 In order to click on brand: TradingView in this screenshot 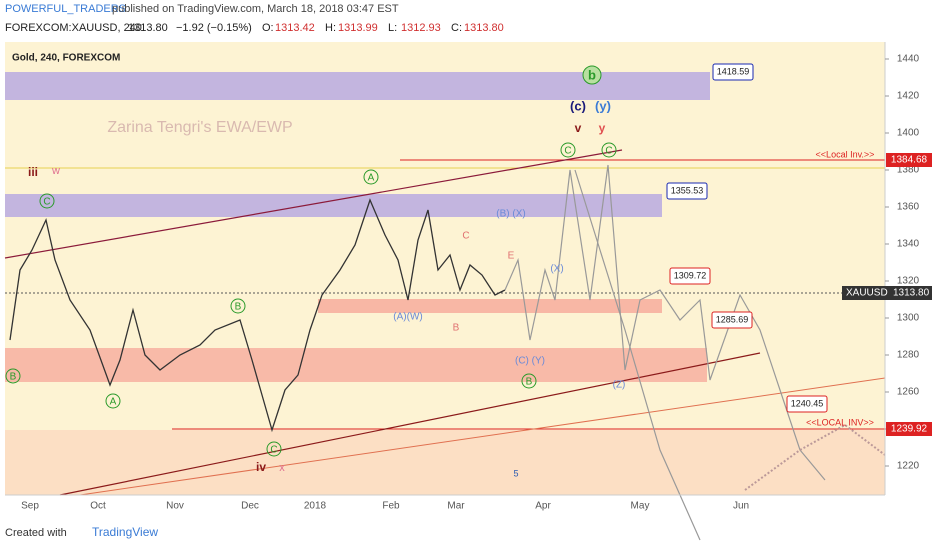, I will do `click(125, 532)`.